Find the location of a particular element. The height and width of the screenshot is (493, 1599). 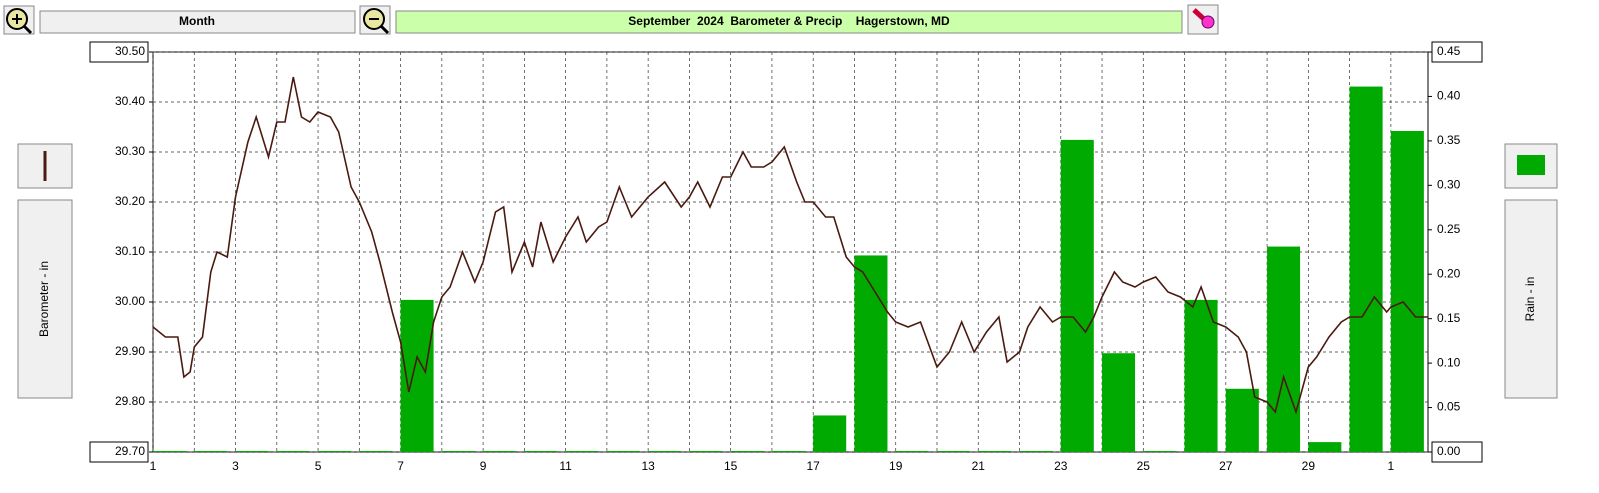

y2-tick-label: 0.10 is located at coordinates (1449, 362).